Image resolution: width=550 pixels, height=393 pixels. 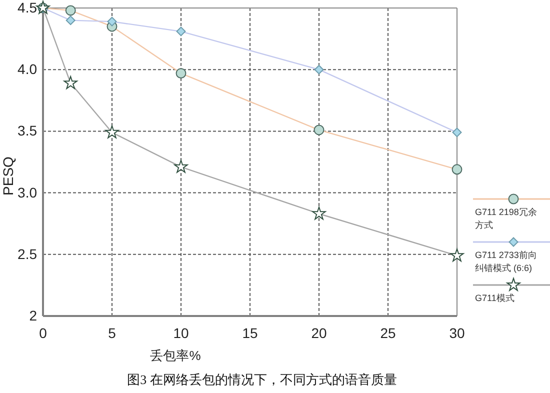 I want to click on text: 图3 在网络丢包的情况下，不同方式的语音质量, so click(x=262, y=379).